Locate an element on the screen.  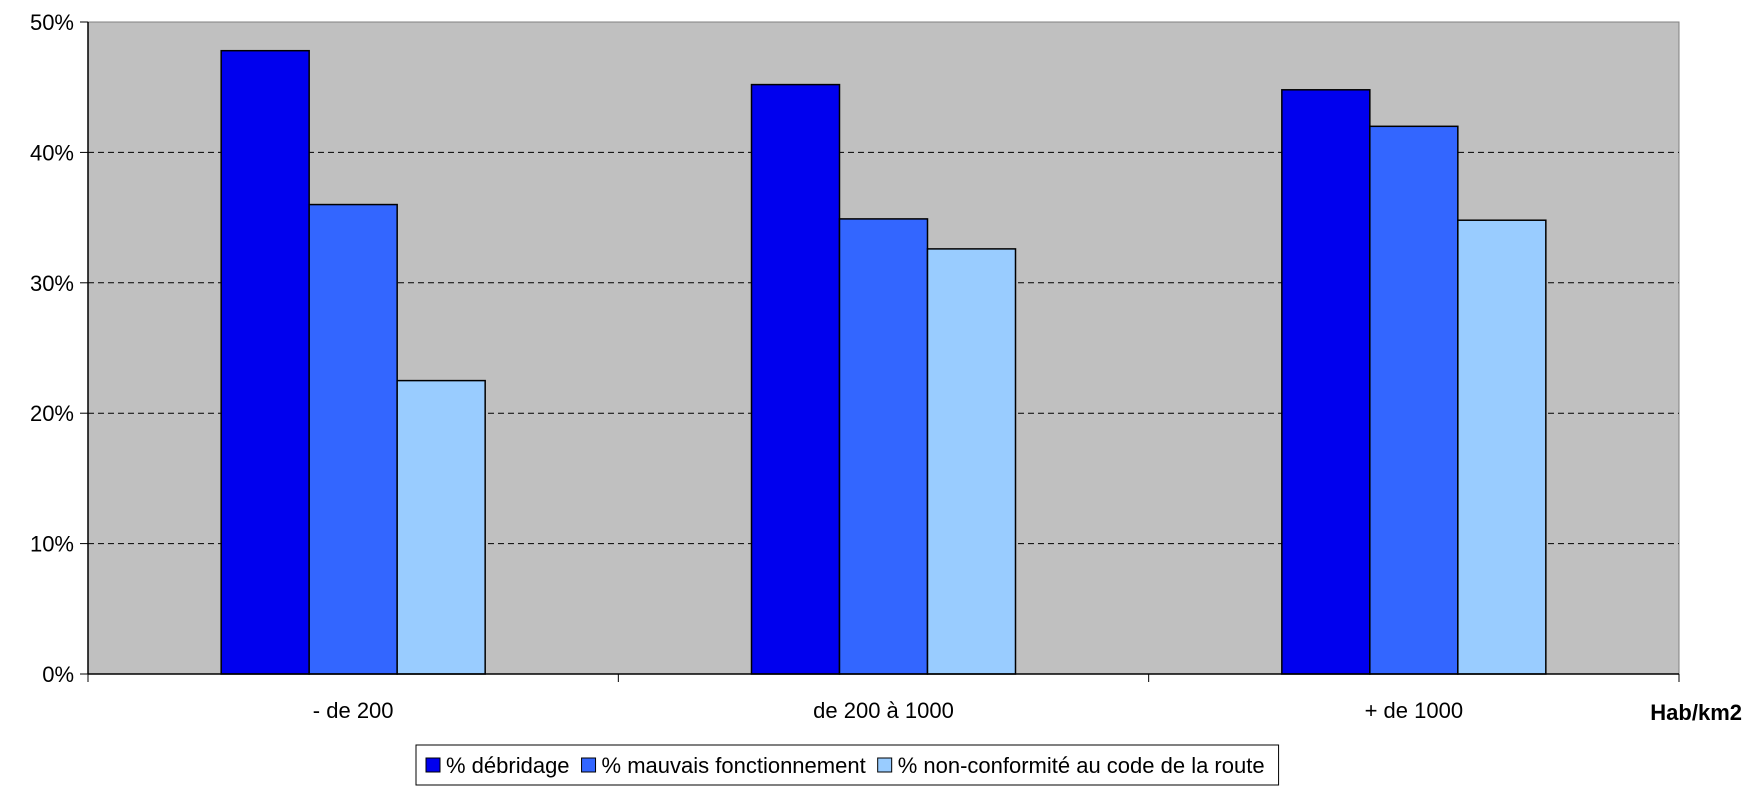
x-axis-title: Hab/km2 is located at coordinates (1696, 712).